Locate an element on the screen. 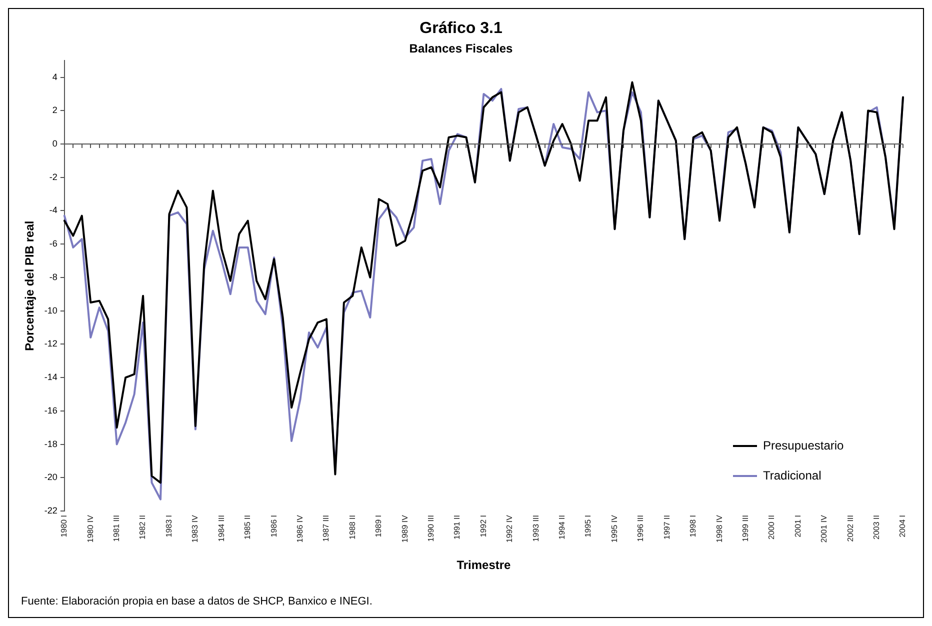  x-tick-label: 2004 I is located at coordinates (903, 526).